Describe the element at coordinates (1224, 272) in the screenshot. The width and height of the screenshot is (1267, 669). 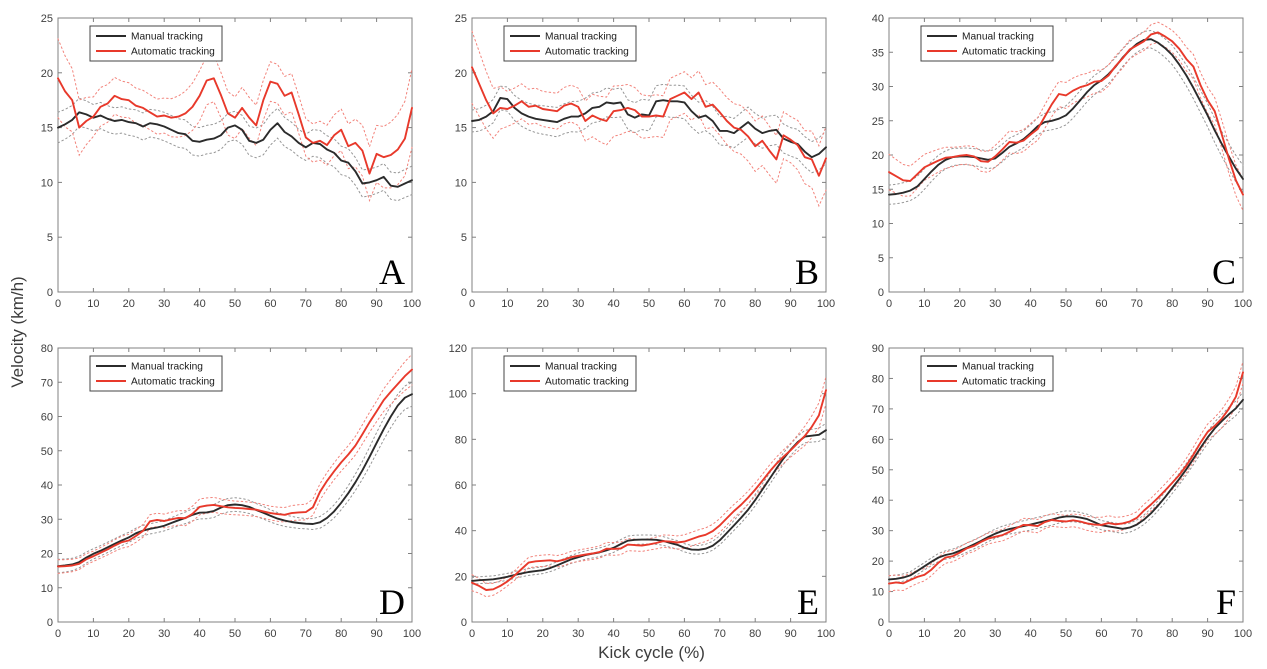
I see `panel-letter: C` at that location.